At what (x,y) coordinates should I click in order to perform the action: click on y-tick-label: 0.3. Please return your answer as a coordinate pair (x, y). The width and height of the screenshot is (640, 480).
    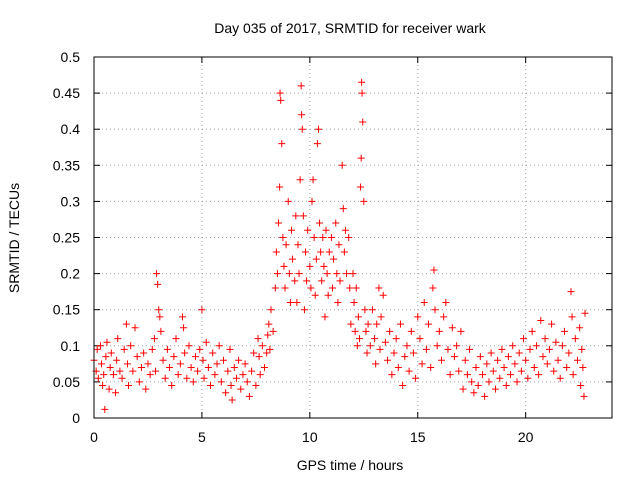
    Looking at the image, I should click on (71, 201).